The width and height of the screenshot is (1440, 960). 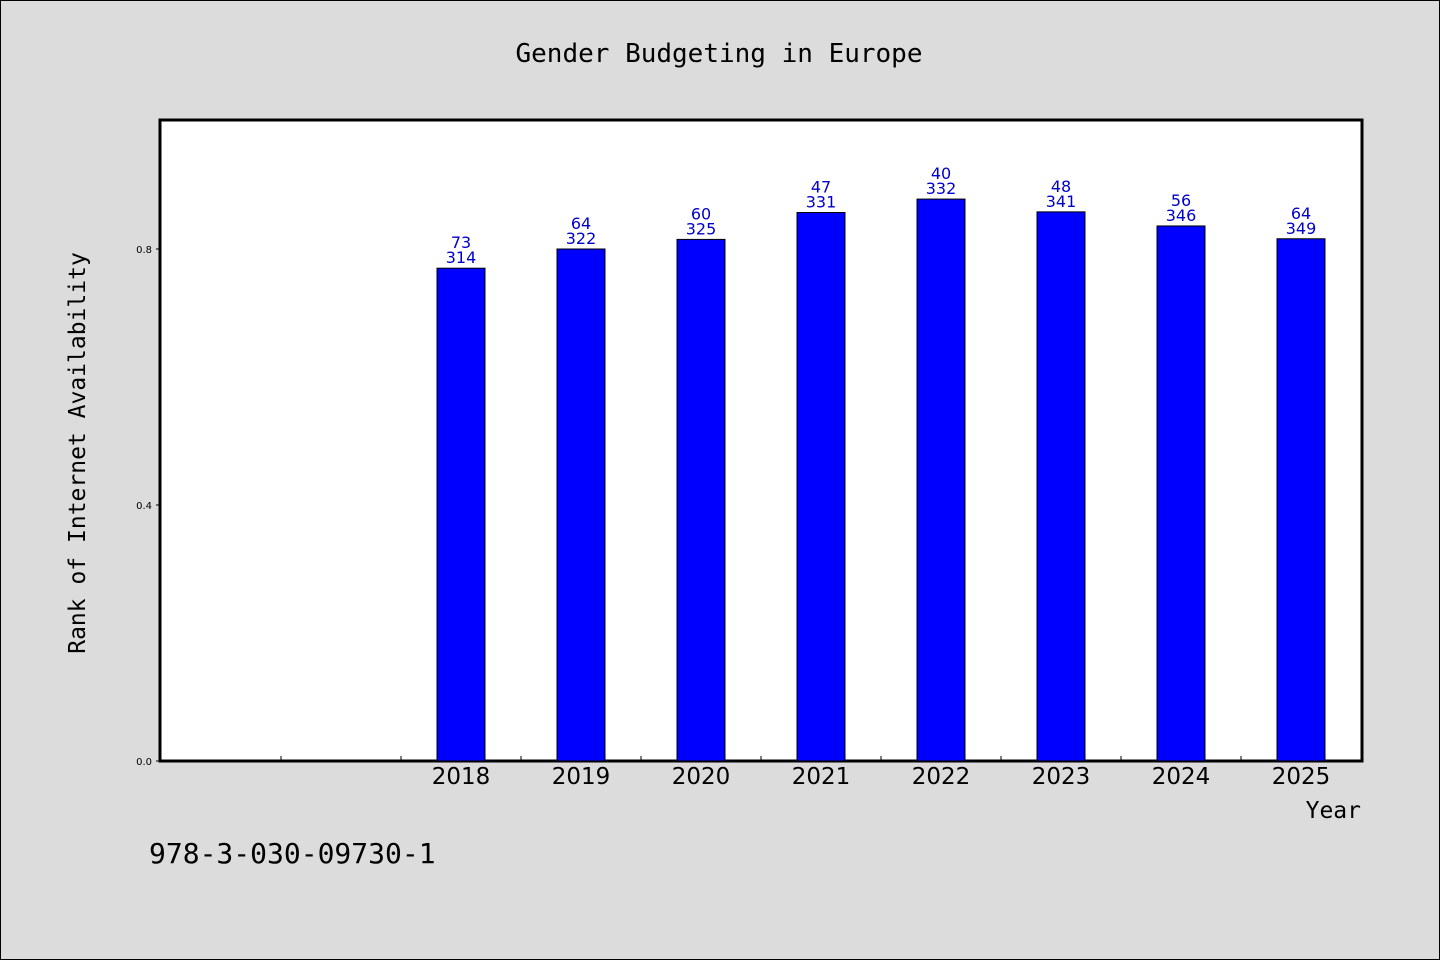 I want to click on data-label-bottom-2024: 346, so click(x=1181, y=215).